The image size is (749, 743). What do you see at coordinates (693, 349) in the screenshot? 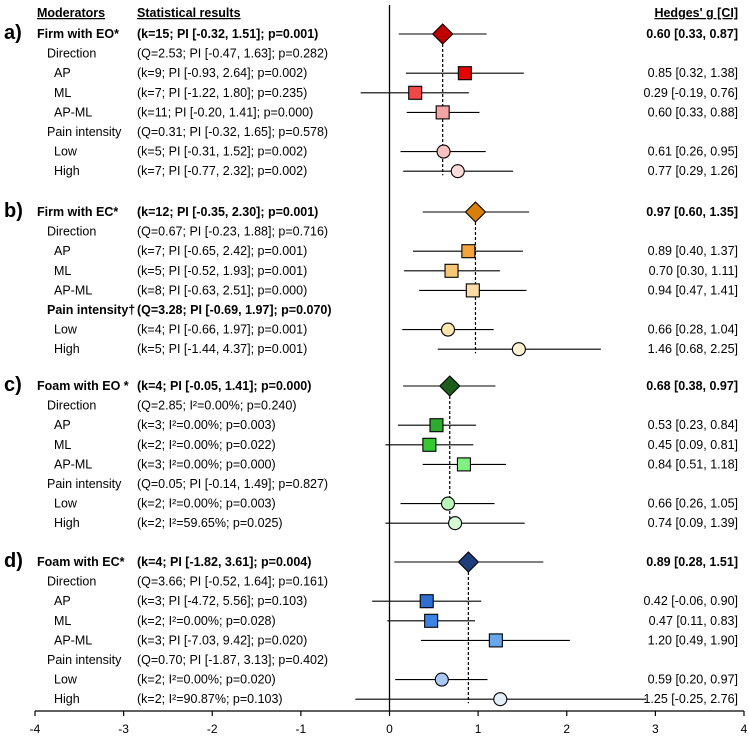
I see `subgroup-effect: 1.46 [0.68, 2.25]` at bounding box center [693, 349].